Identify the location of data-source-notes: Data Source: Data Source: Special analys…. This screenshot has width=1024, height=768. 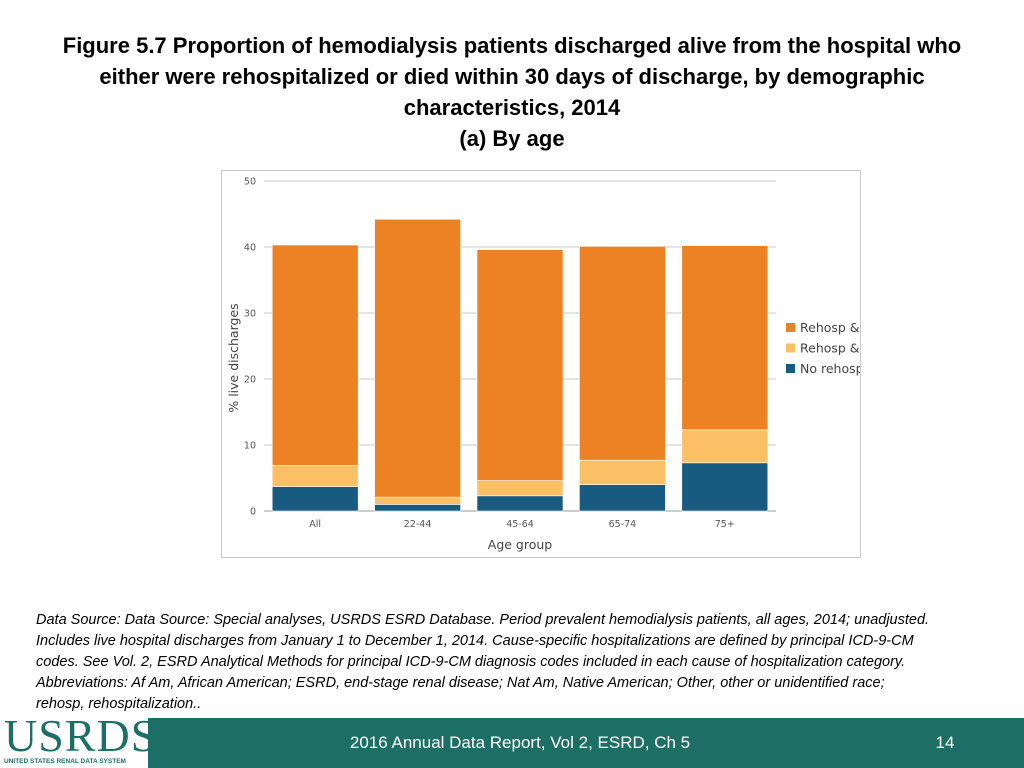
(511, 662).